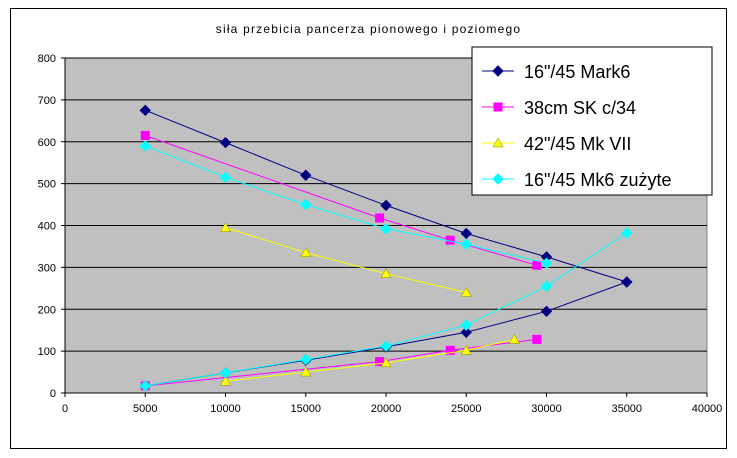  I want to click on legend-box, so click(592, 121).